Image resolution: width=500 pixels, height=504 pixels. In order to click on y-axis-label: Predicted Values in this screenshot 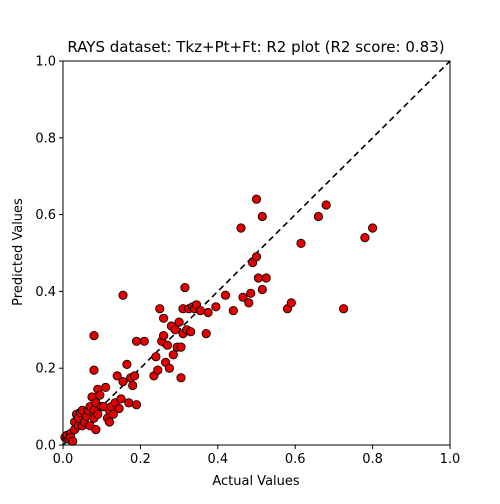, I will do `click(18, 252)`.